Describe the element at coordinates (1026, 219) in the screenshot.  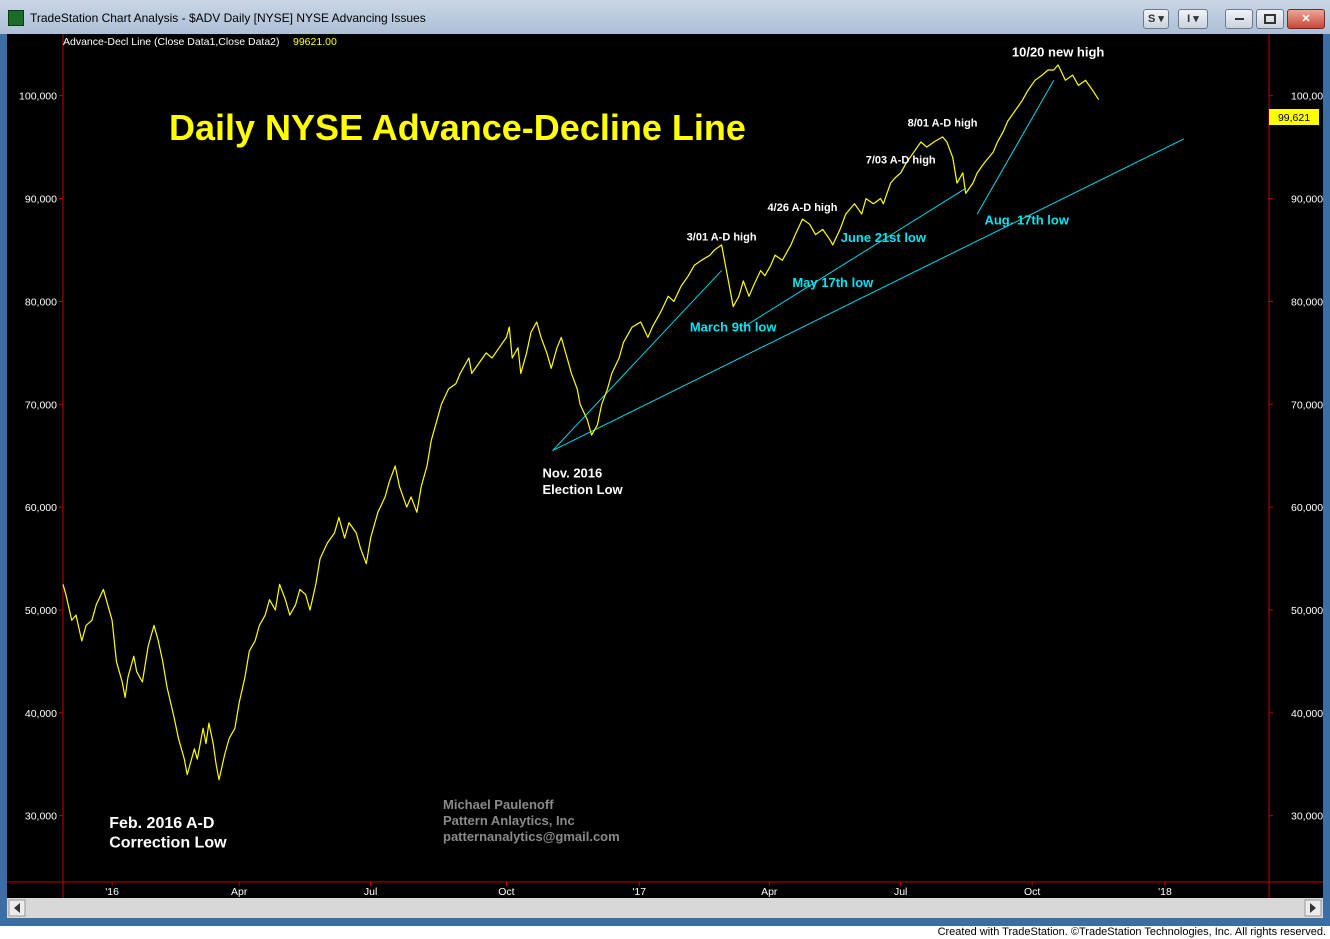
I see `chart-annotation: Aug. 17th low` at that location.